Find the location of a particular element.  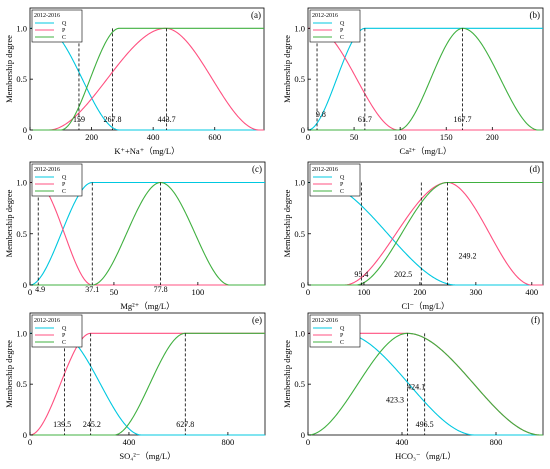

x-axis-label: Cl⁻（mg/L） is located at coordinates (426, 306).